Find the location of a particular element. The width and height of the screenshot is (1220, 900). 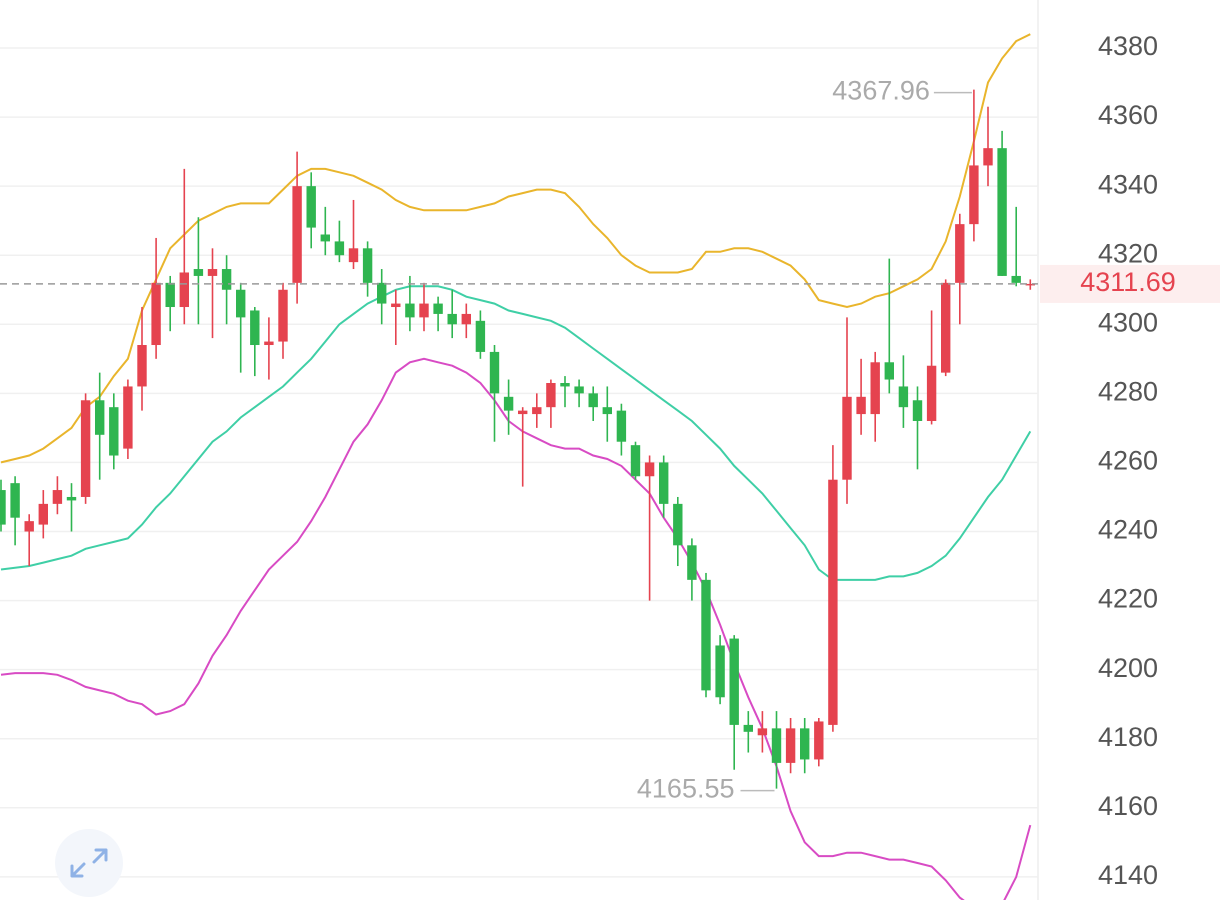

last-price-label: 4311.69 is located at coordinates (1128, 282).